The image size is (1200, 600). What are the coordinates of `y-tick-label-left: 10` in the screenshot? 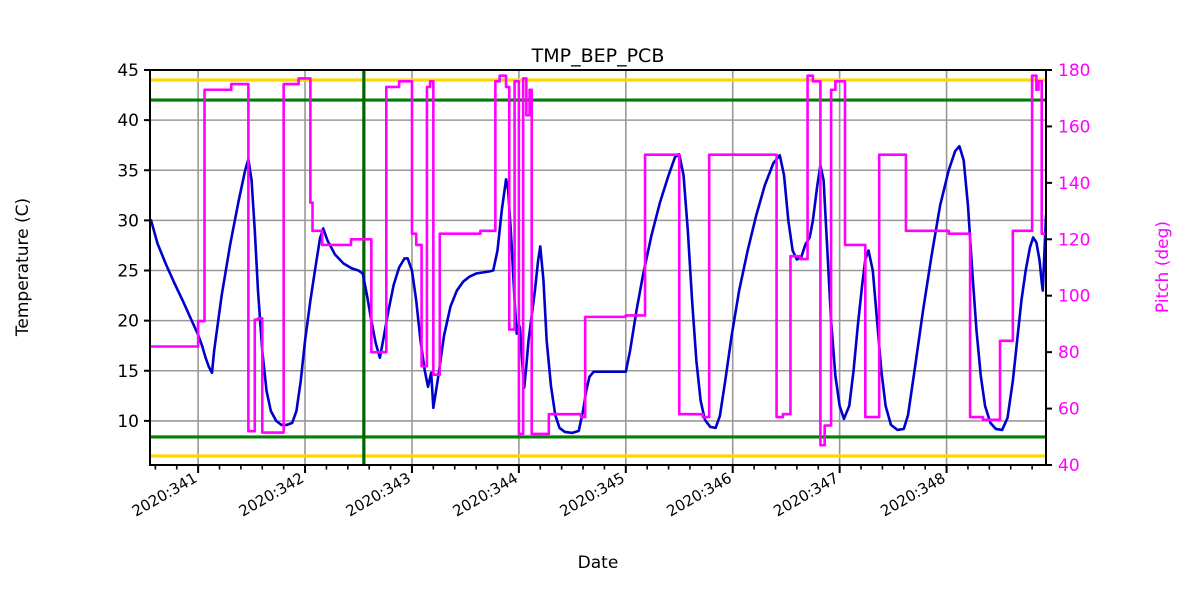 It's located at (128, 422).